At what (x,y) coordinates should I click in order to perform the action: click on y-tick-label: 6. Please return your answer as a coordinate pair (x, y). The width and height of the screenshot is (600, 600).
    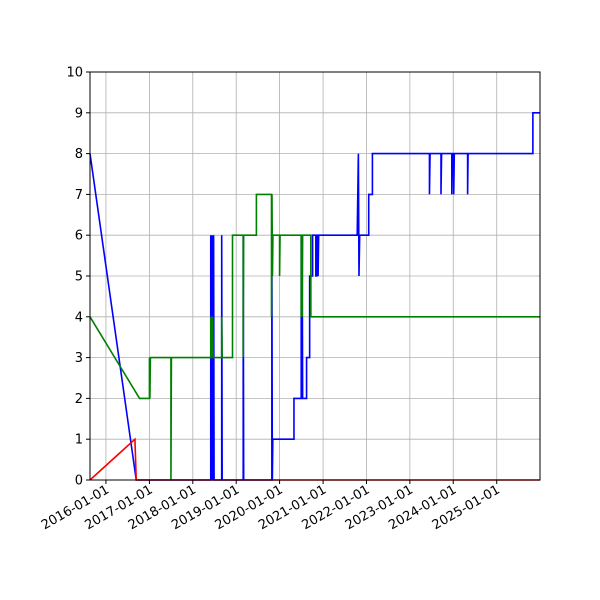
    Looking at the image, I should click on (79, 236).